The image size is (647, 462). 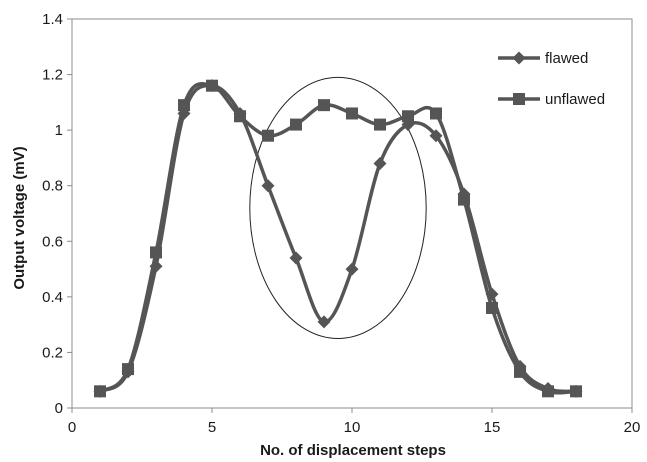 What do you see at coordinates (52, 297) in the screenshot?
I see `y-tick-label: 0.4` at bounding box center [52, 297].